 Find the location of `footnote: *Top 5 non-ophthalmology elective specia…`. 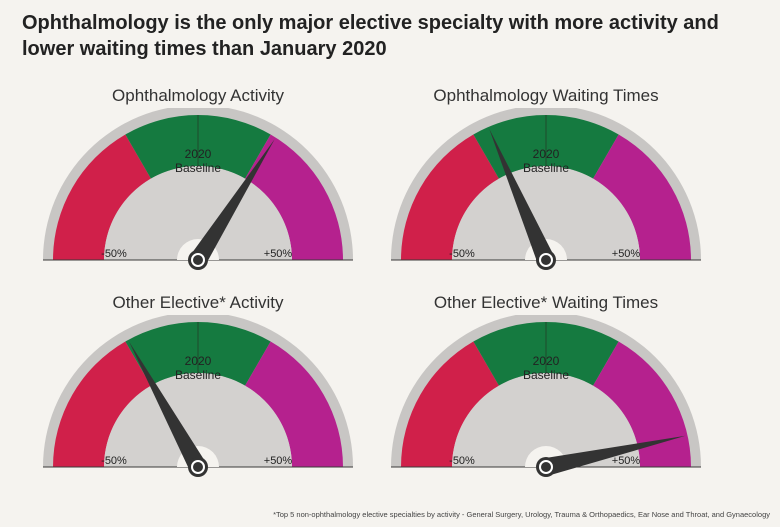

footnote: *Top 5 non-ophthalmology elective specia… is located at coordinates (521, 514).